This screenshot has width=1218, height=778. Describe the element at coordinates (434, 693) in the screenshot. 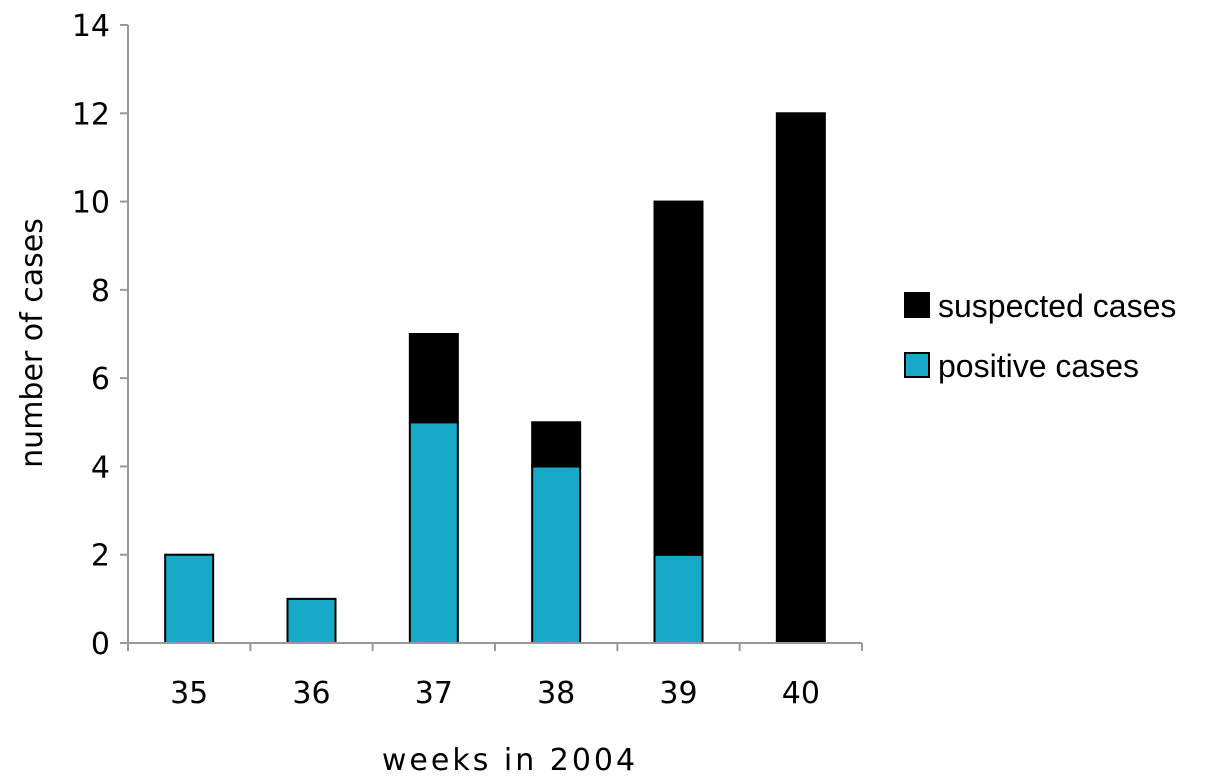

I see `x-tick-label: 37` at that location.